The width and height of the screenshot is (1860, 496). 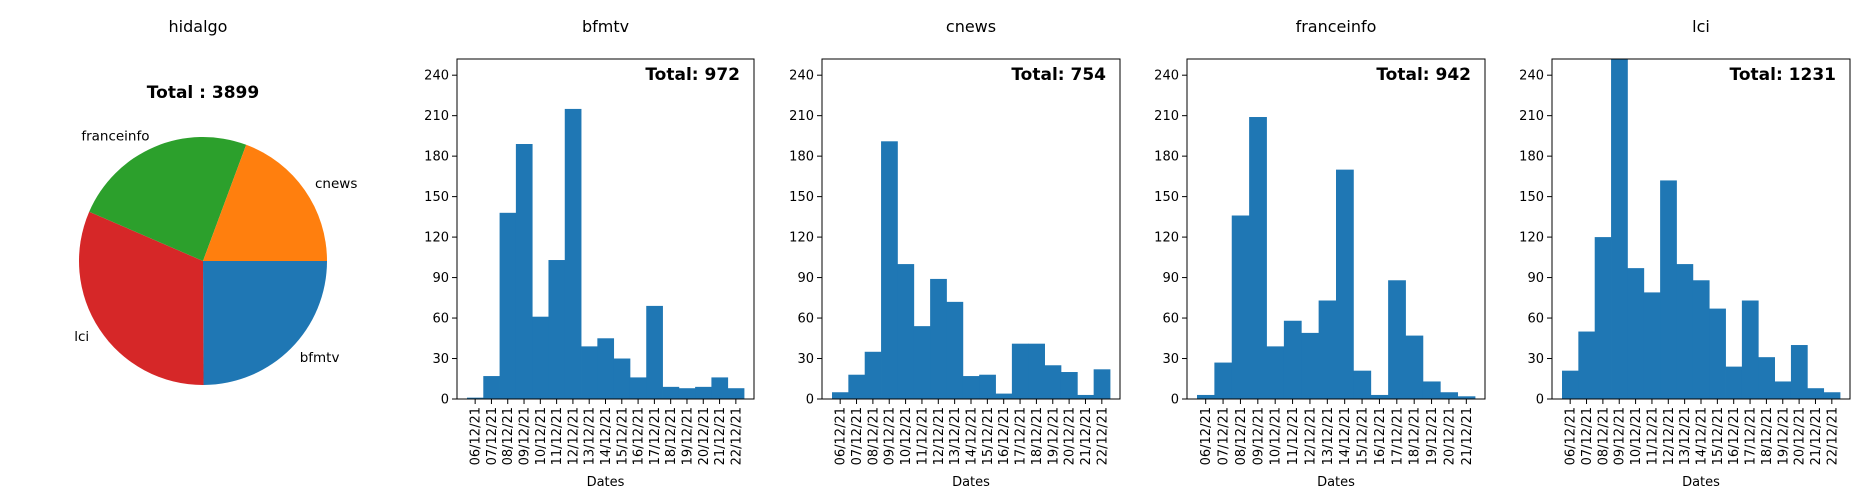 What do you see at coordinates (655, 436) in the screenshot?
I see `x-tick-label: 17/12/21` at bounding box center [655, 436].